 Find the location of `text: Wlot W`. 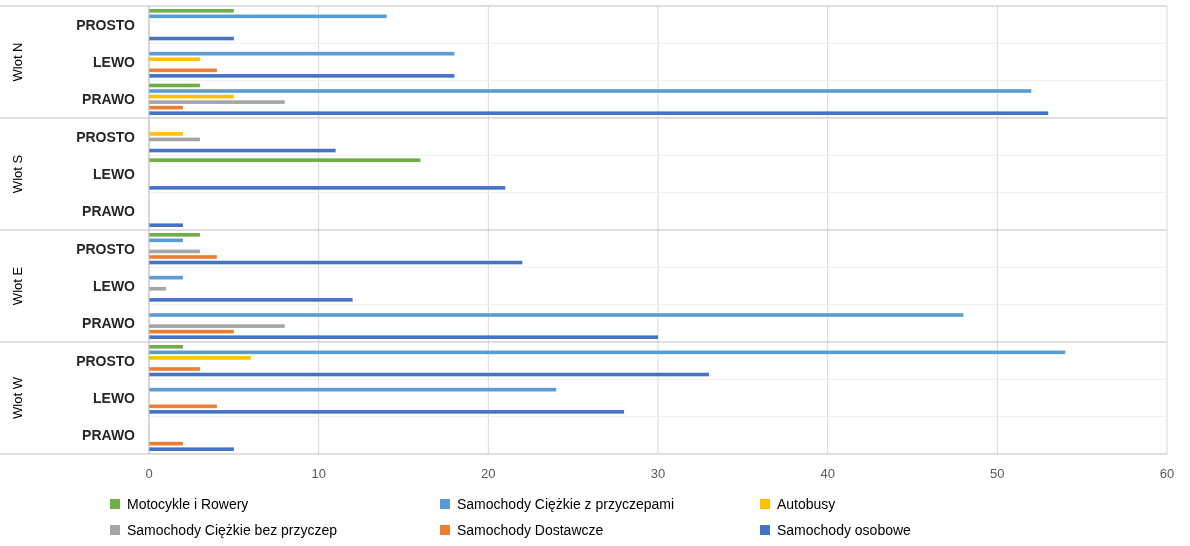

text: Wlot W is located at coordinates (17, 397).